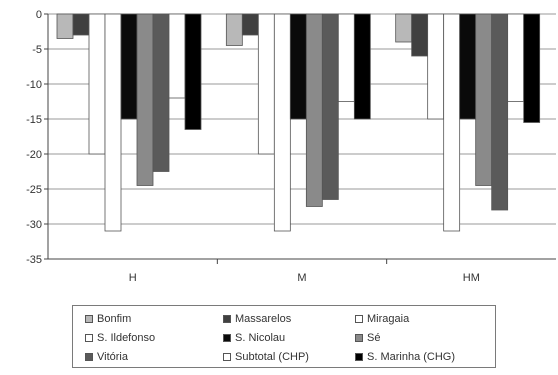 The image size is (558, 375). What do you see at coordinates (263, 319) in the screenshot?
I see `legend-label: Massarelos` at bounding box center [263, 319].